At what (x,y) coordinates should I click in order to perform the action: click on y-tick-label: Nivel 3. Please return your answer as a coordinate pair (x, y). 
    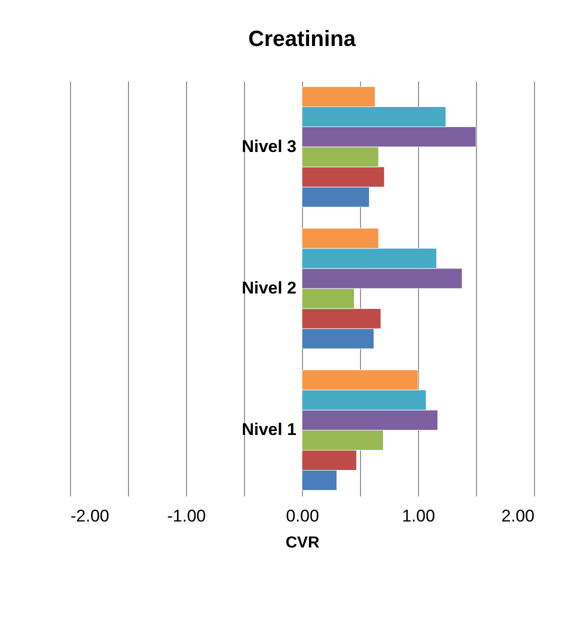
    Looking at the image, I should click on (269, 146).